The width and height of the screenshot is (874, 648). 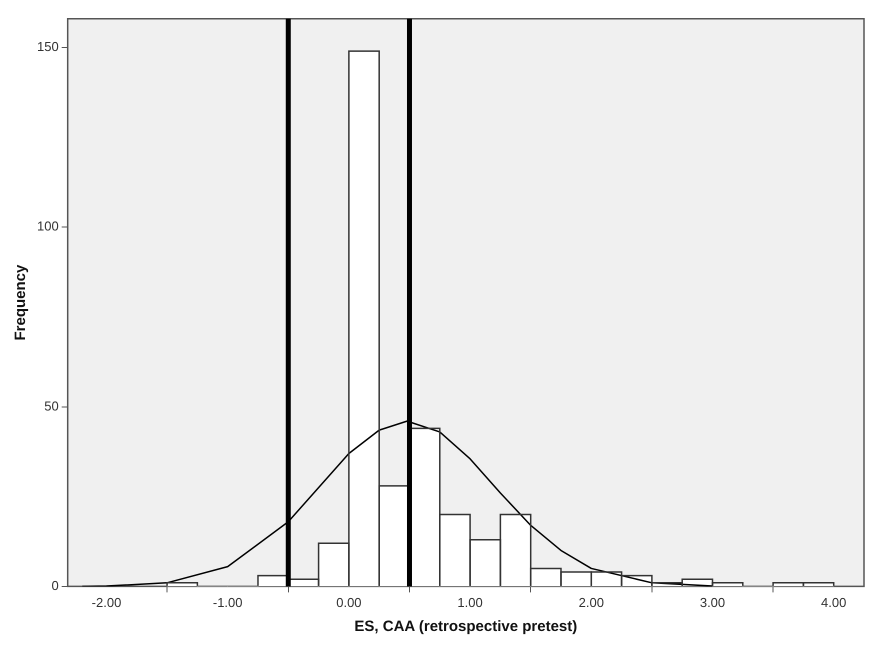 I want to click on y-axis-title: Frequency, so click(x=21, y=302).